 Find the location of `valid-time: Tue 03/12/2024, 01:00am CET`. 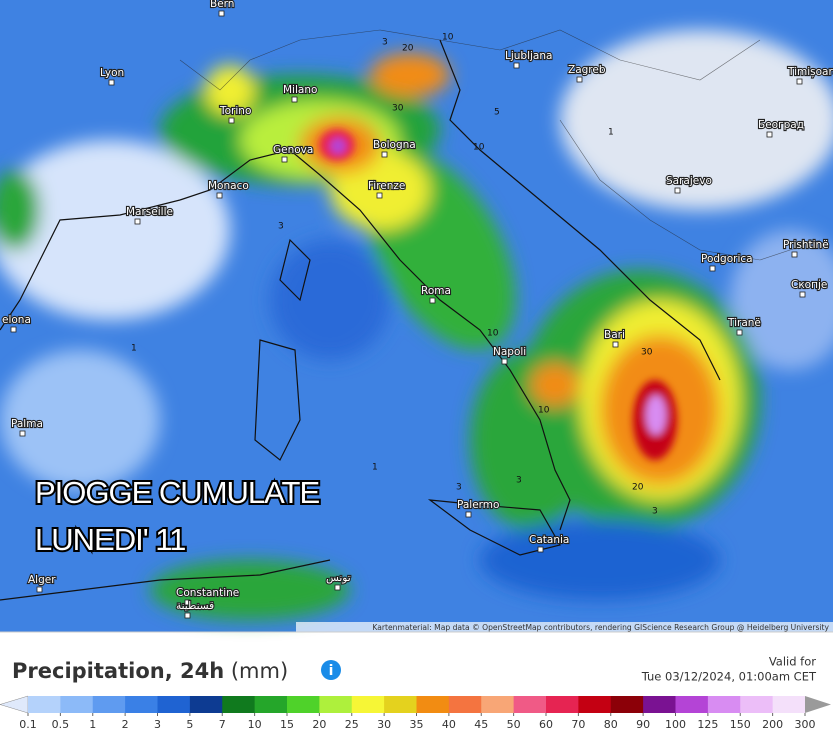

valid-time: Tue 03/12/2024, 01:00am CET is located at coordinates (729, 677).